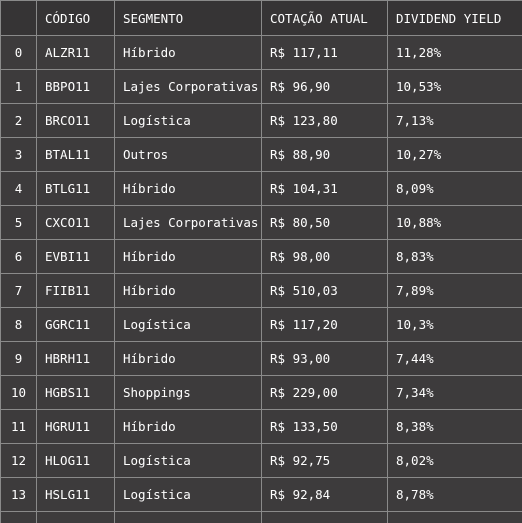  What do you see at coordinates (75, 460) in the screenshot?
I see `cell-codigo: HLOG11` at bounding box center [75, 460].